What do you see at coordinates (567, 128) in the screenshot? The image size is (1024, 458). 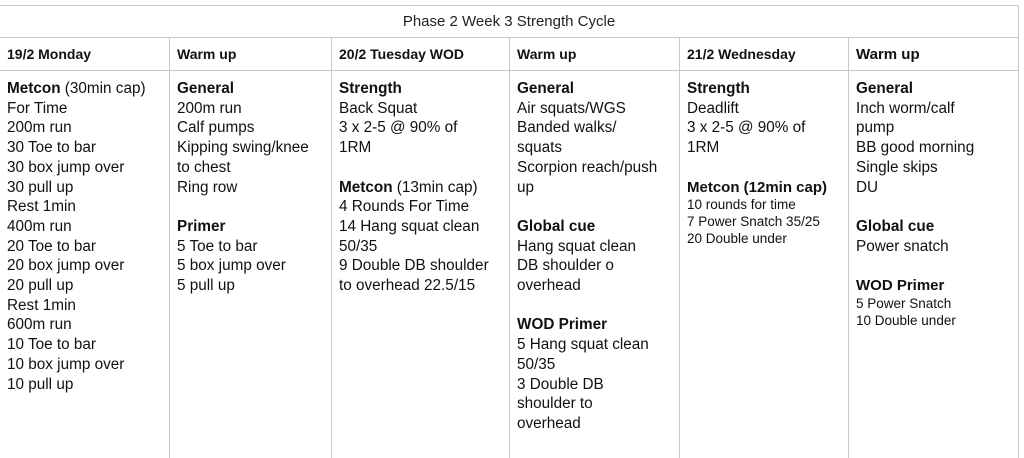 I see `workout-line: Banded walks/` at bounding box center [567, 128].